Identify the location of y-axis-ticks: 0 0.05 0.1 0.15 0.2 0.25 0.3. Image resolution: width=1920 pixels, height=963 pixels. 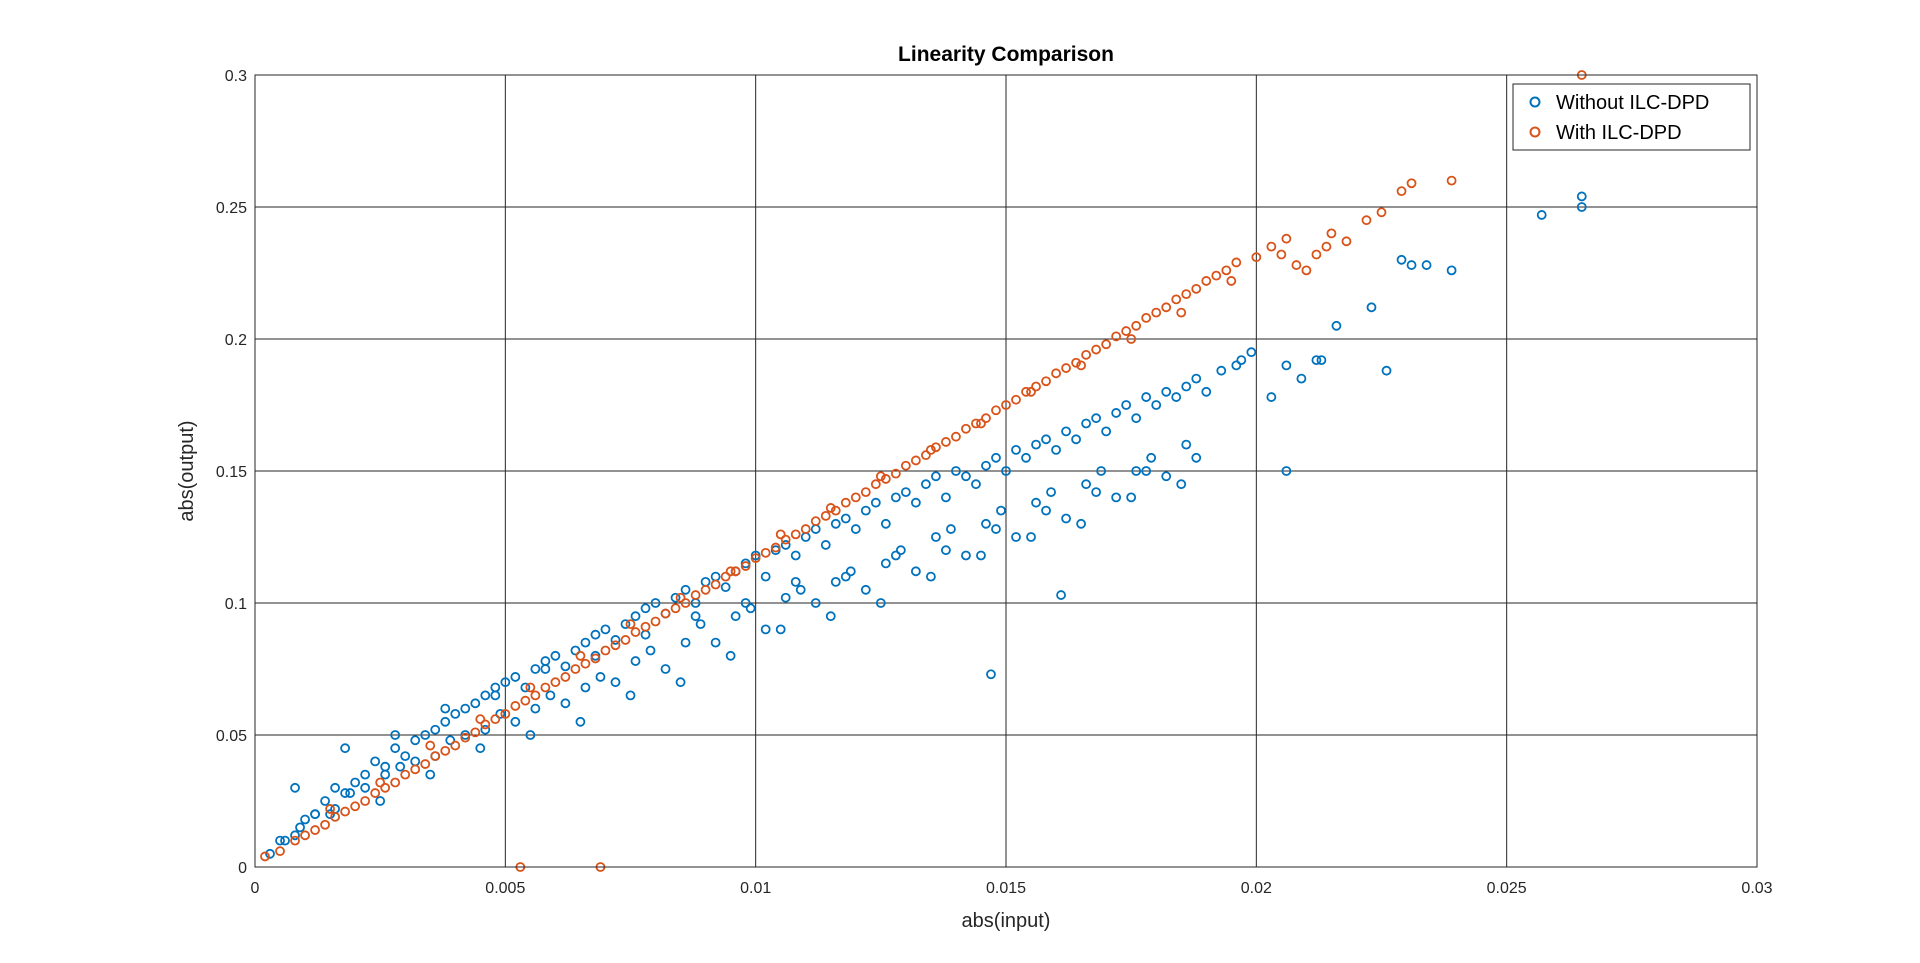
(231, 472).